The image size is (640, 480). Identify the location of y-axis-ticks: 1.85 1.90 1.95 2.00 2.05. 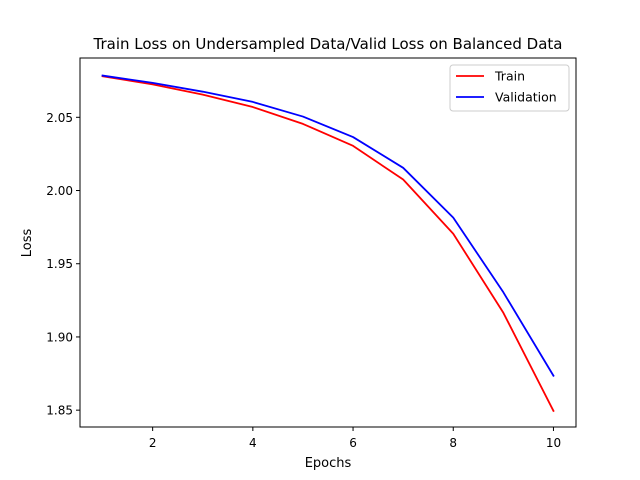
(63, 264).